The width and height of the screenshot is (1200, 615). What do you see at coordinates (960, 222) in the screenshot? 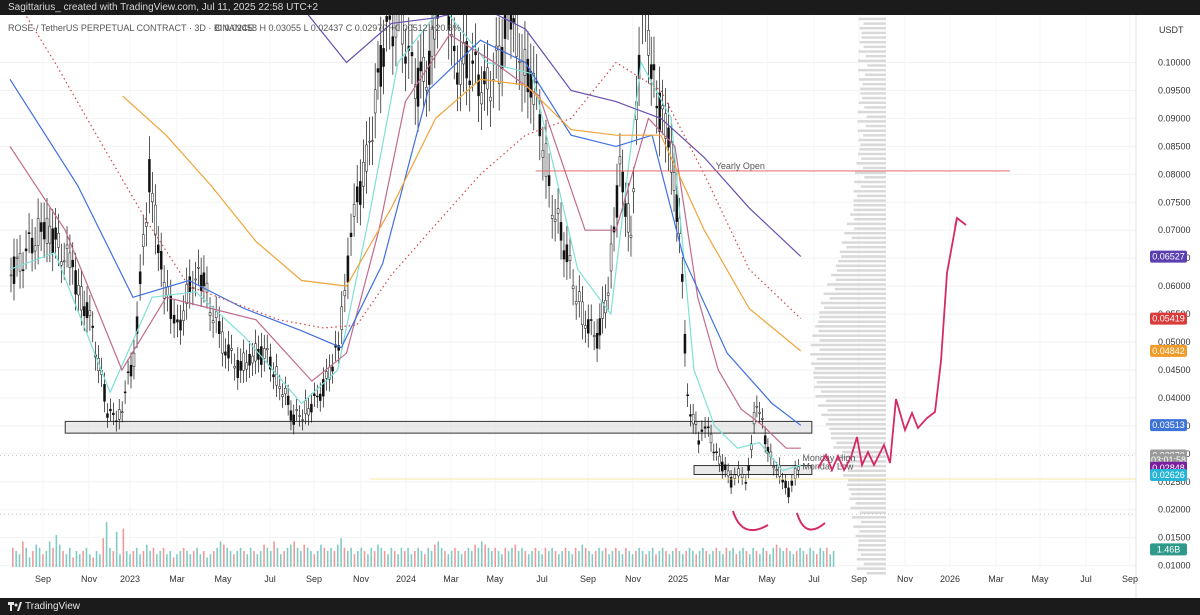
I see `projection-arrowhead` at bounding box center [960, 222].